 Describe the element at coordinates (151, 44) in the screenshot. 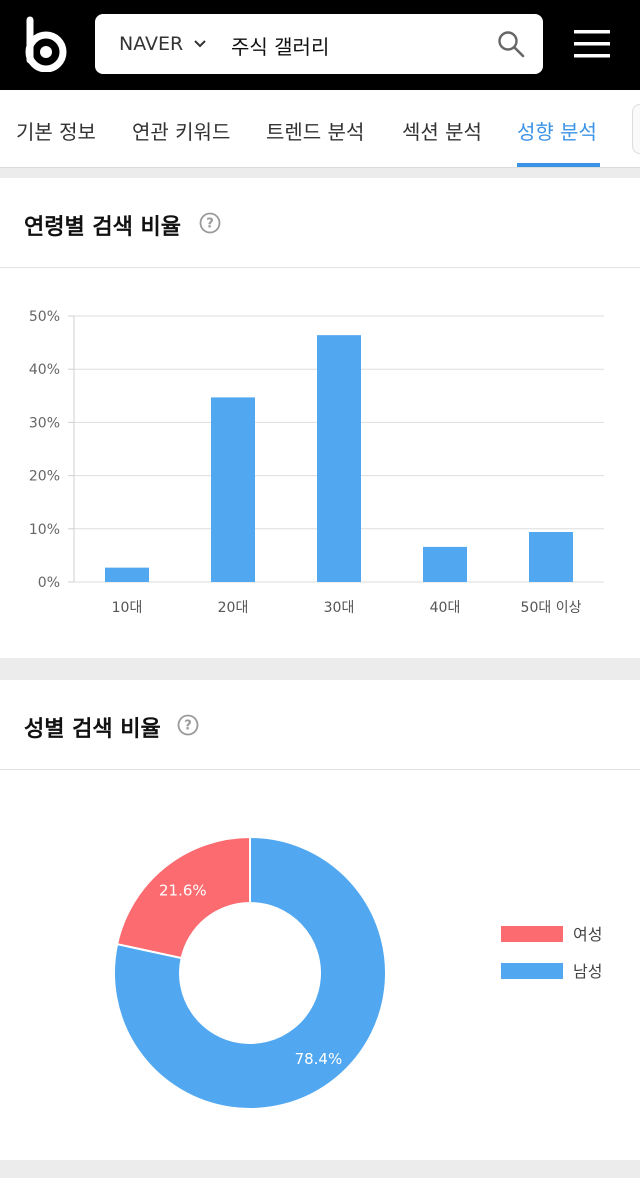

I see `search-engine-label: NAVER` at that location.